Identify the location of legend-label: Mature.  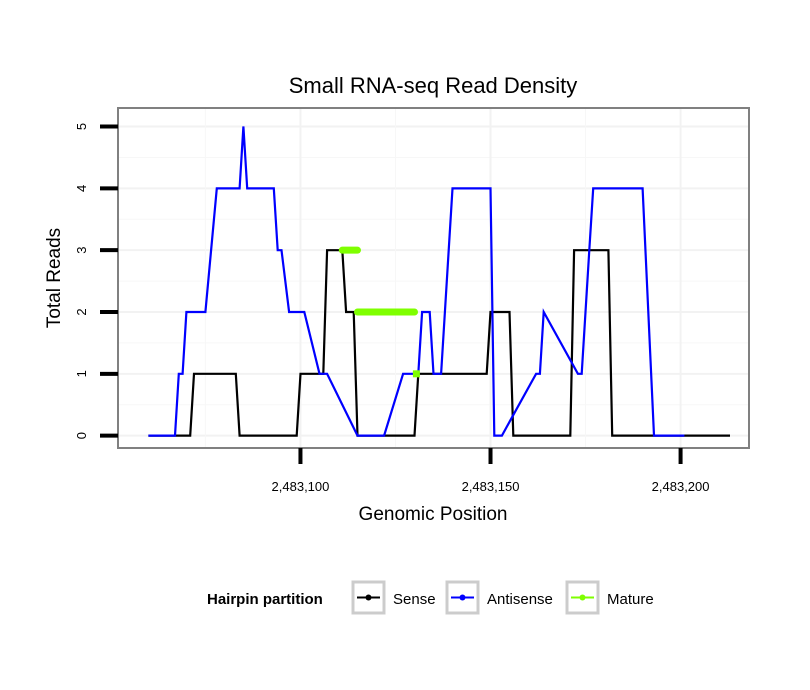
(630, 599).